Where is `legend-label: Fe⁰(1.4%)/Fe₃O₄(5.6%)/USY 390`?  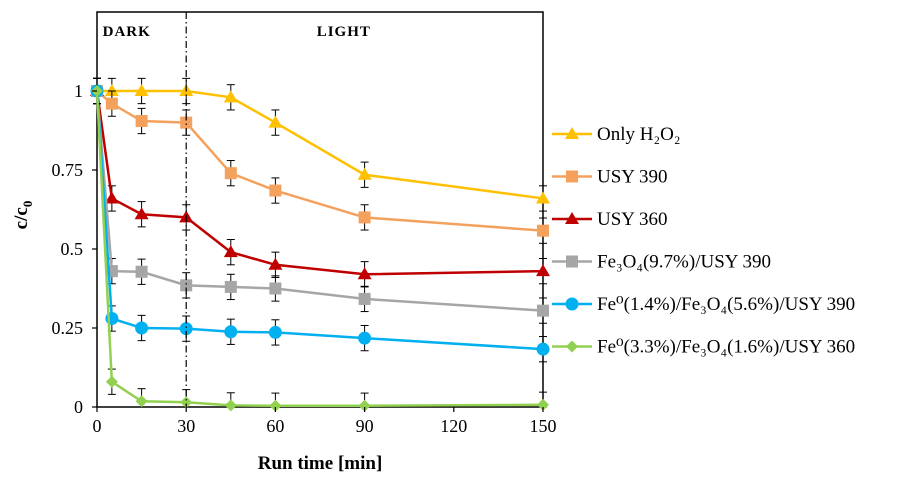
legend-label: Fe⁰(1.4%)/Fe₃O₄(5.6%)/USY 390 is located at coordinates (726, 304).